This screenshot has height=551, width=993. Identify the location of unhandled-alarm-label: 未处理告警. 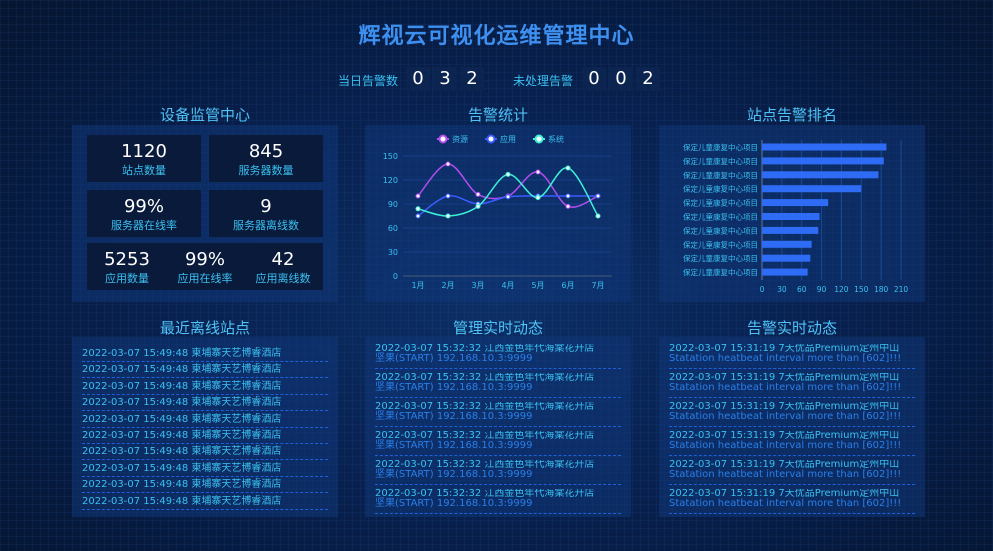
(543, 81).